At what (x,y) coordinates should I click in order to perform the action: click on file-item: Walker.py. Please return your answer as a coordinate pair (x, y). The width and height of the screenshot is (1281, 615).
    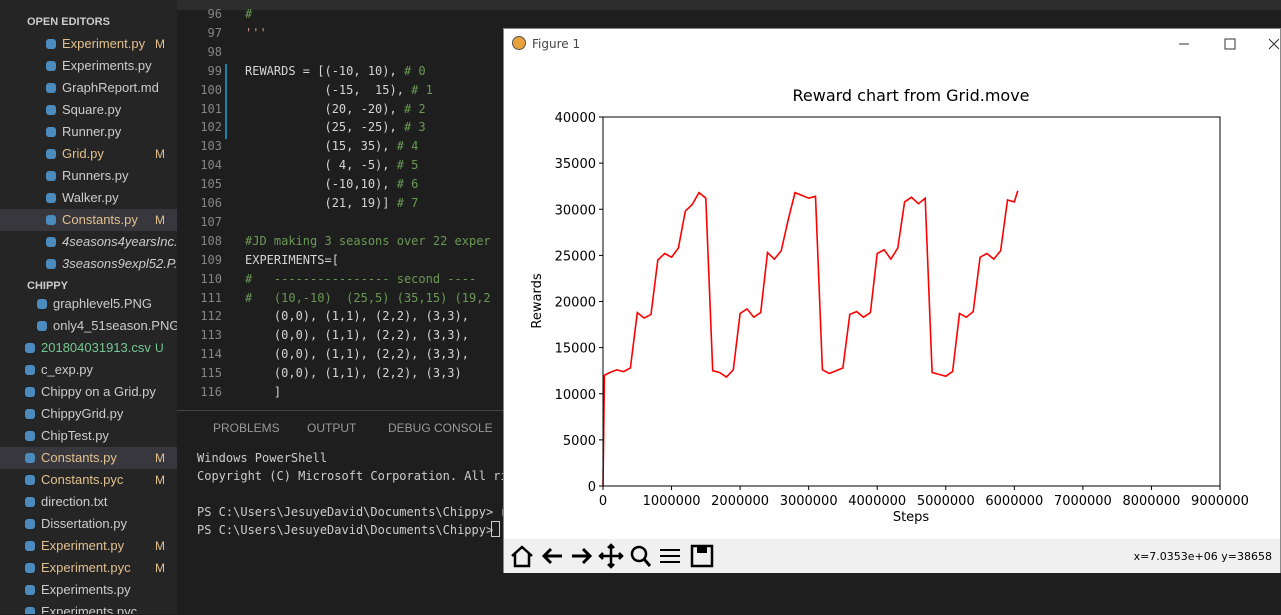
    Looking at the image, I should click on (88, 198).